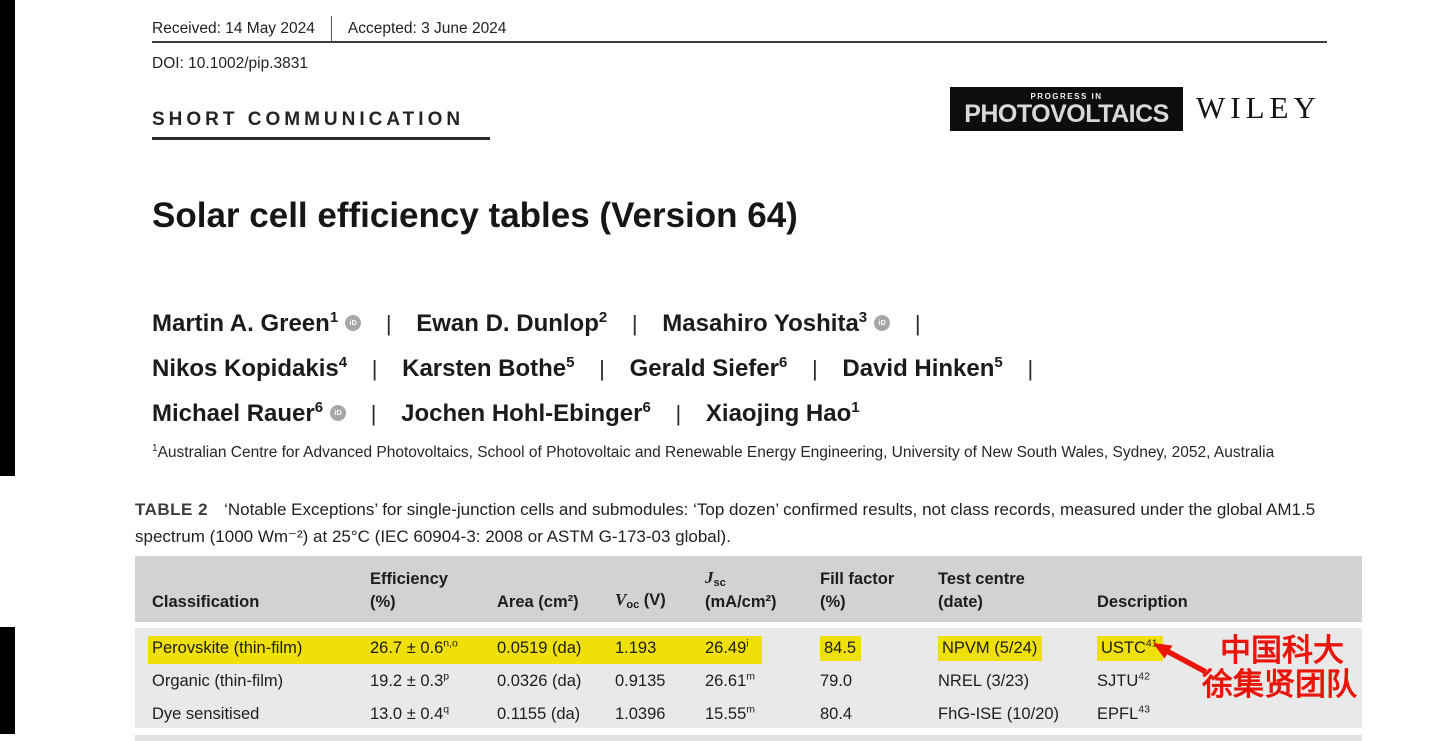  What do you see at coordinates (739, 42) in the screenshot?
I see `header-rule` at bounding box center [739, 42].